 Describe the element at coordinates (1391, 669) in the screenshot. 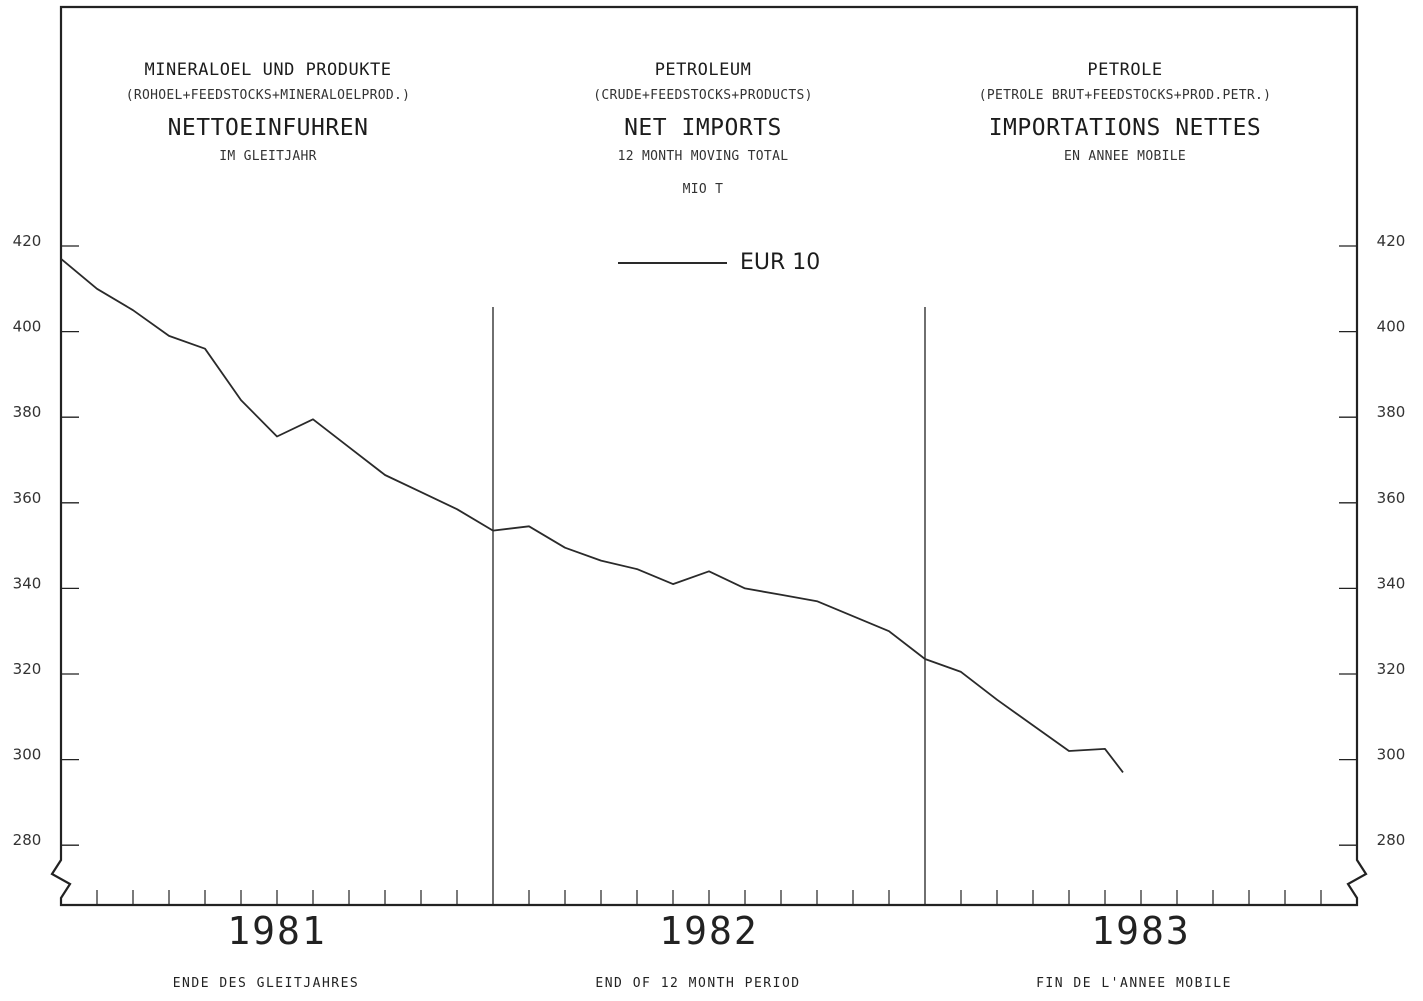

I see `y-tick-label-right: 320` at that location.